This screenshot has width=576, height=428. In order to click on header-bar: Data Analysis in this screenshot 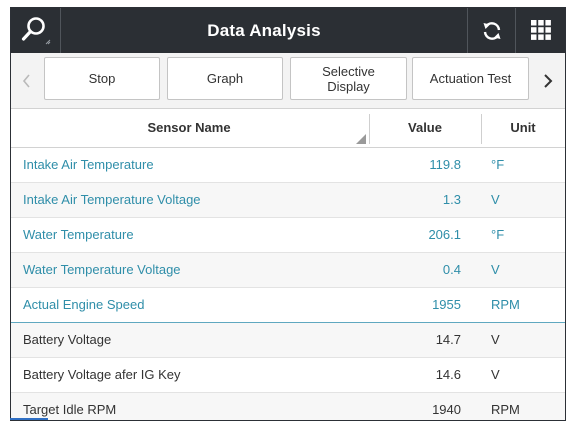, I will do `click(288, 30)`.